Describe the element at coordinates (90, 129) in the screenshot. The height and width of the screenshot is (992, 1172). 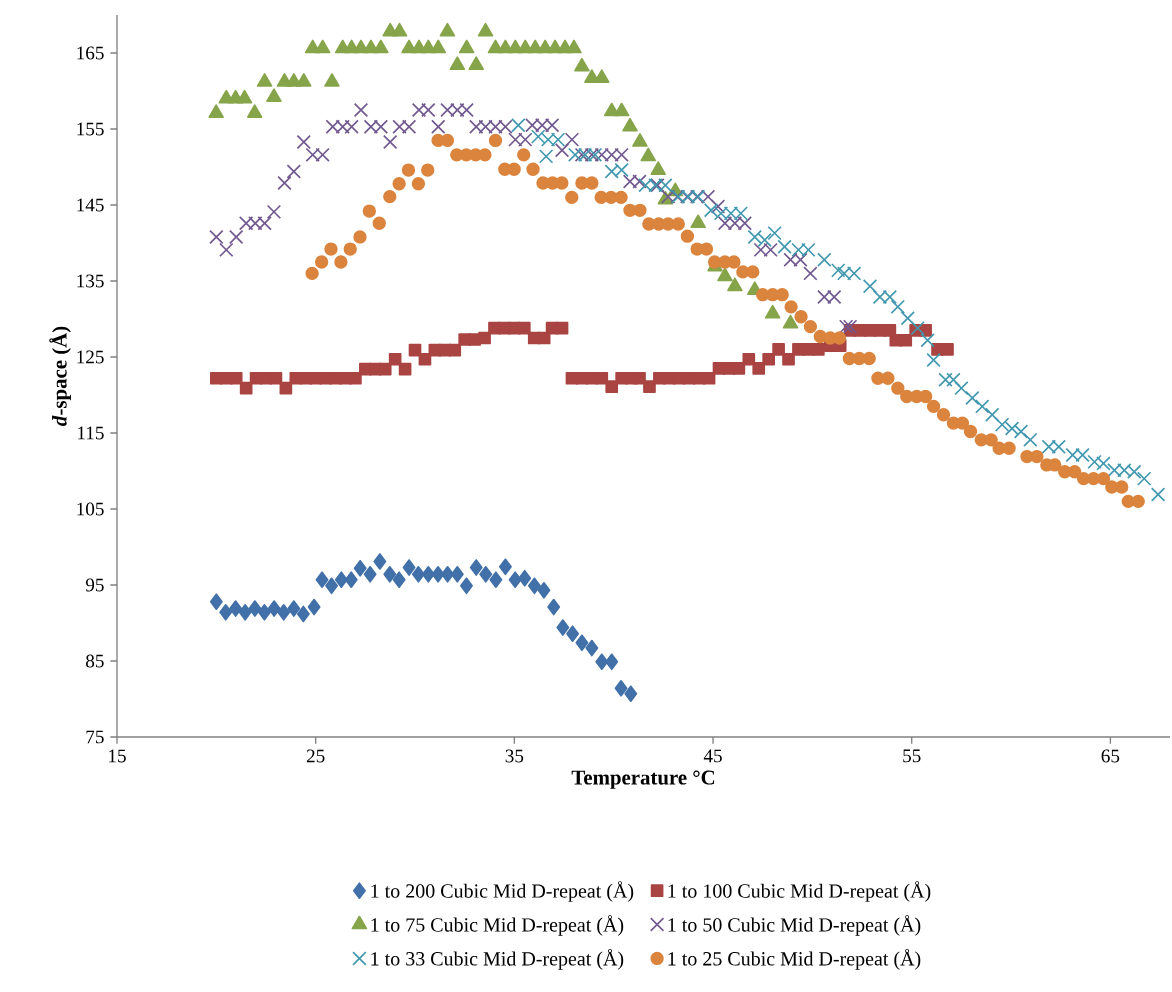
I see `y-tick-label: 155` at that location.